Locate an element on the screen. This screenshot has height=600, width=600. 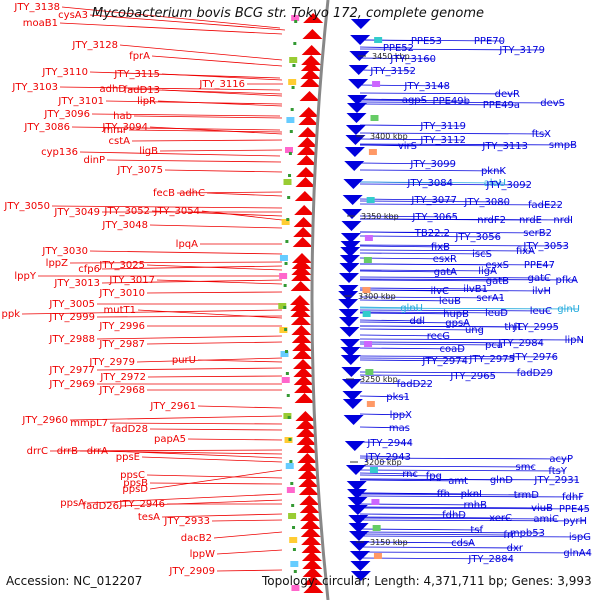
gene-label-right: smc is located at coordinates (526, 467).